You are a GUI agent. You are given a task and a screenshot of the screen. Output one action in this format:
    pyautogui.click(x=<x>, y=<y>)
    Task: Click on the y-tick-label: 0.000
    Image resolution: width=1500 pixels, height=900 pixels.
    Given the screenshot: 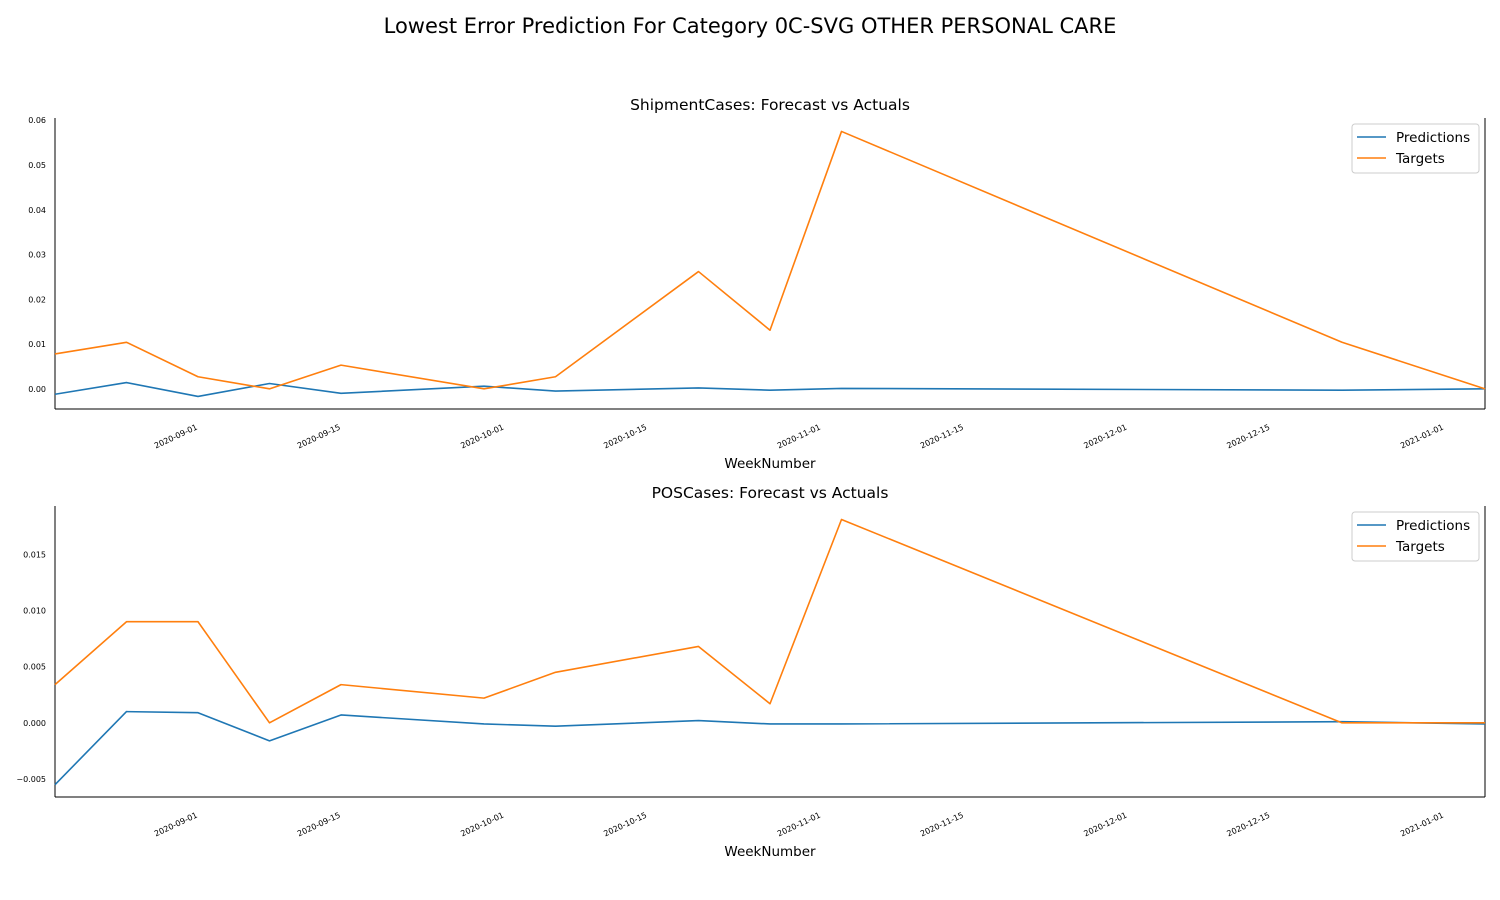 What is the action you would take?
    pyautogui.click(x=34, y=723)
    